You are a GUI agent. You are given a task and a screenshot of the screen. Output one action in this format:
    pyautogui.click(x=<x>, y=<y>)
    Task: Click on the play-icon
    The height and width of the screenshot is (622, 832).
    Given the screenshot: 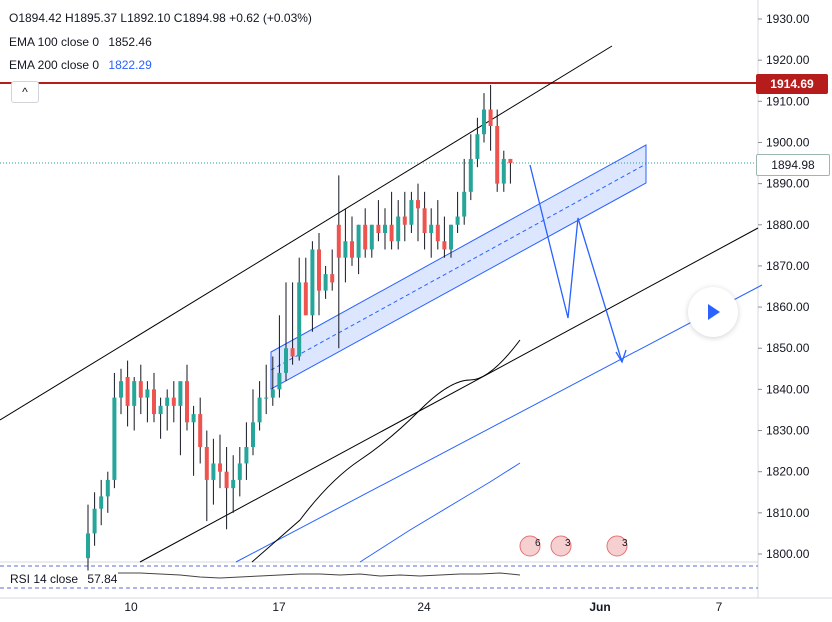 What is the action you would take?
    pyautogui.click(x=714, y=312)
    